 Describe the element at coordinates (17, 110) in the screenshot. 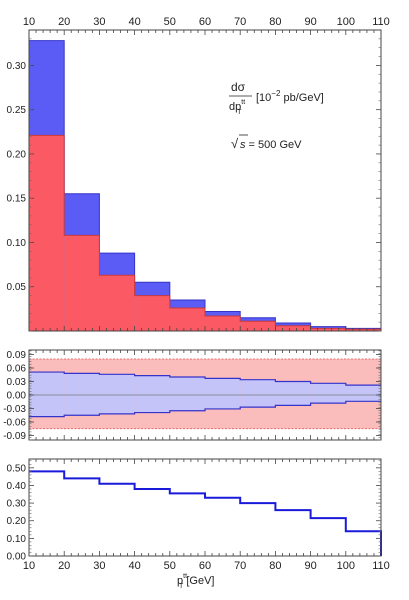

I see `y-tick-label: 0.25` at that location.